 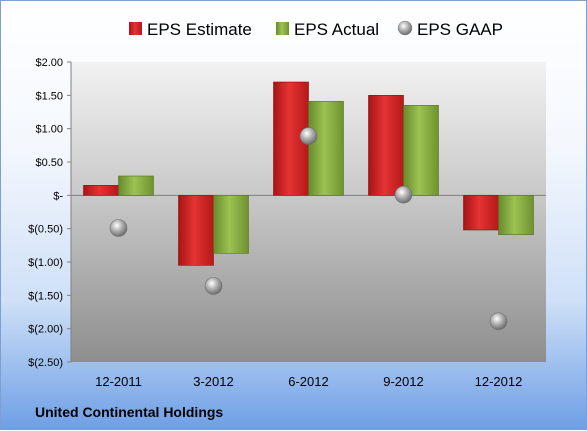 I want to click on legend-swatch-actual, so click(x=282, y=28).